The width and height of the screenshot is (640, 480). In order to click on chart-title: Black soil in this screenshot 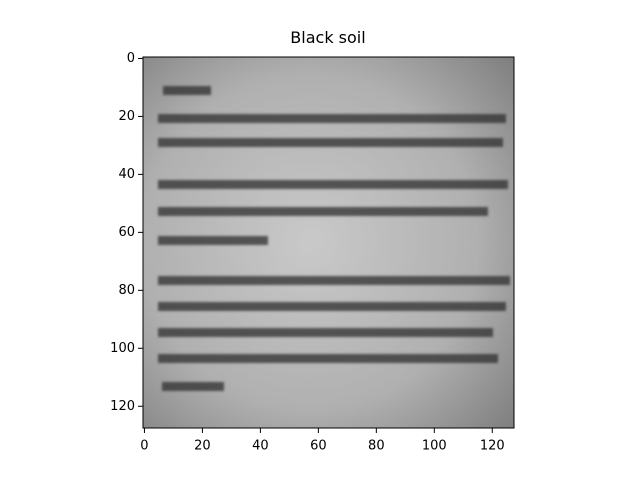, I will do `click(327, 37)`.